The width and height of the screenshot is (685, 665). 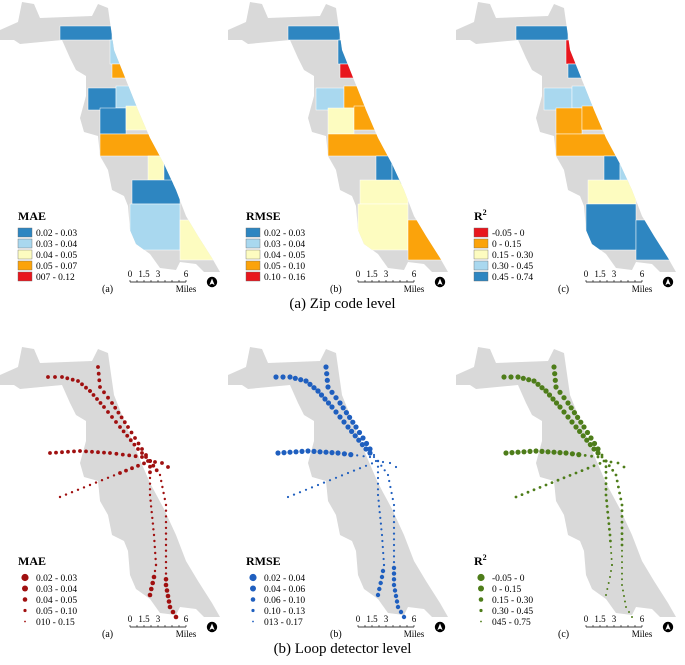 I want to click on scale-bar-label: 0, so click(x=130, y=274).